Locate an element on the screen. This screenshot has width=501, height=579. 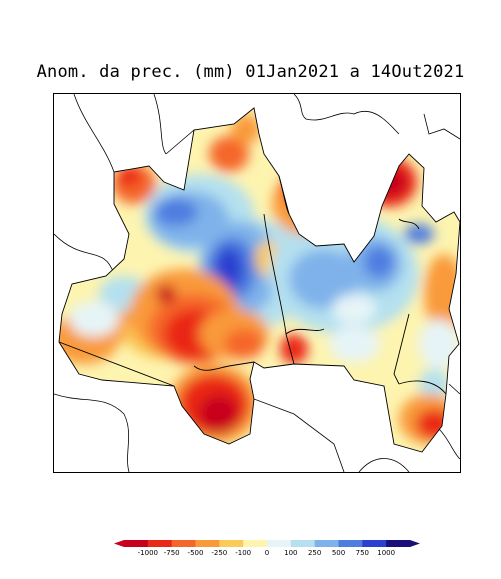
legend-tick-label: 0 is located at coordinates (267, 553).